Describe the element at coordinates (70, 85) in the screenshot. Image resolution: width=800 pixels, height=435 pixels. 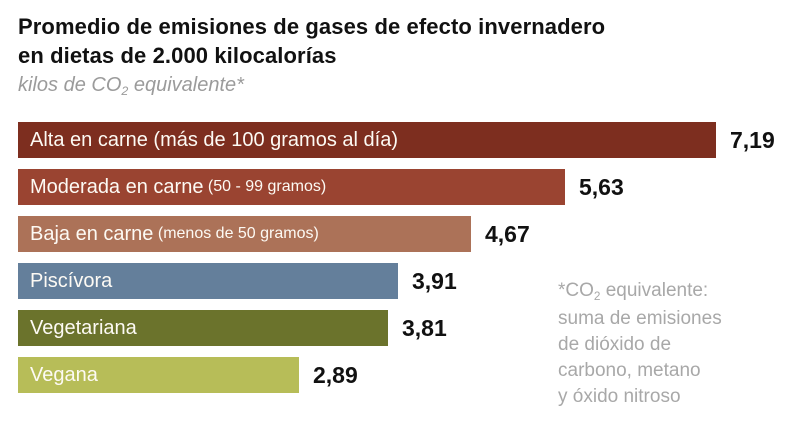
I see `subtitle-text: kilos de CO` at that location.